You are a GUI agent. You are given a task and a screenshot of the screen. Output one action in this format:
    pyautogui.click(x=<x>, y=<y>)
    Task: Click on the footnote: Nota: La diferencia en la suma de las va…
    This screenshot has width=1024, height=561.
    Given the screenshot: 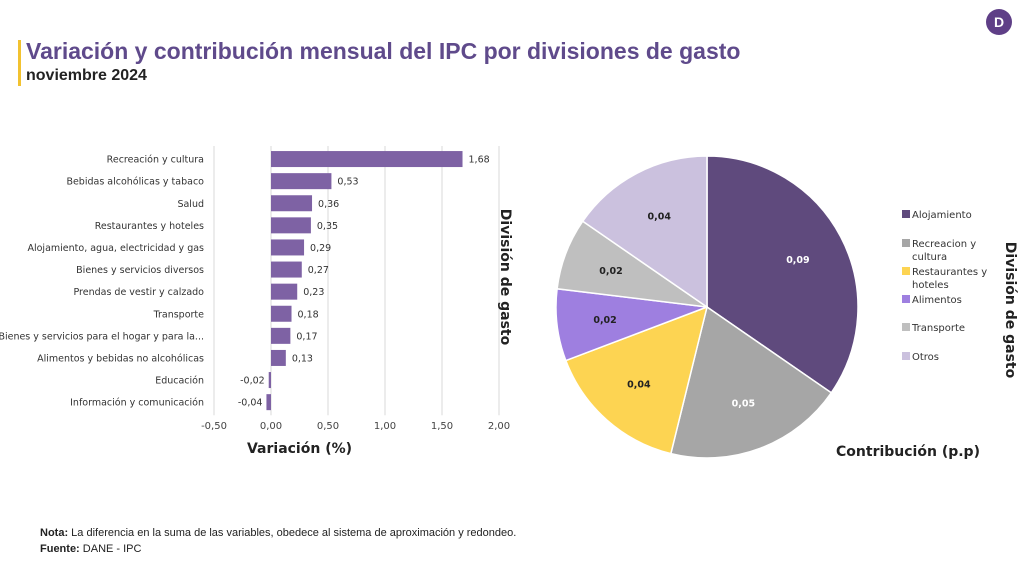 What is the action you would take?
    pyautogui.click(x=278, y=533)
    